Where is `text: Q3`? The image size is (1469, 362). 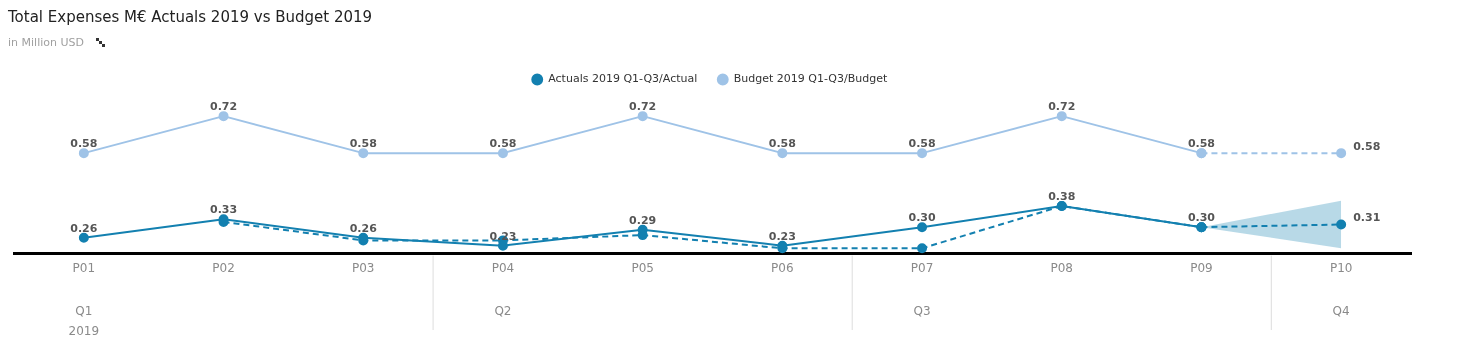 text: Q3 is located at coordinates (922, 311).